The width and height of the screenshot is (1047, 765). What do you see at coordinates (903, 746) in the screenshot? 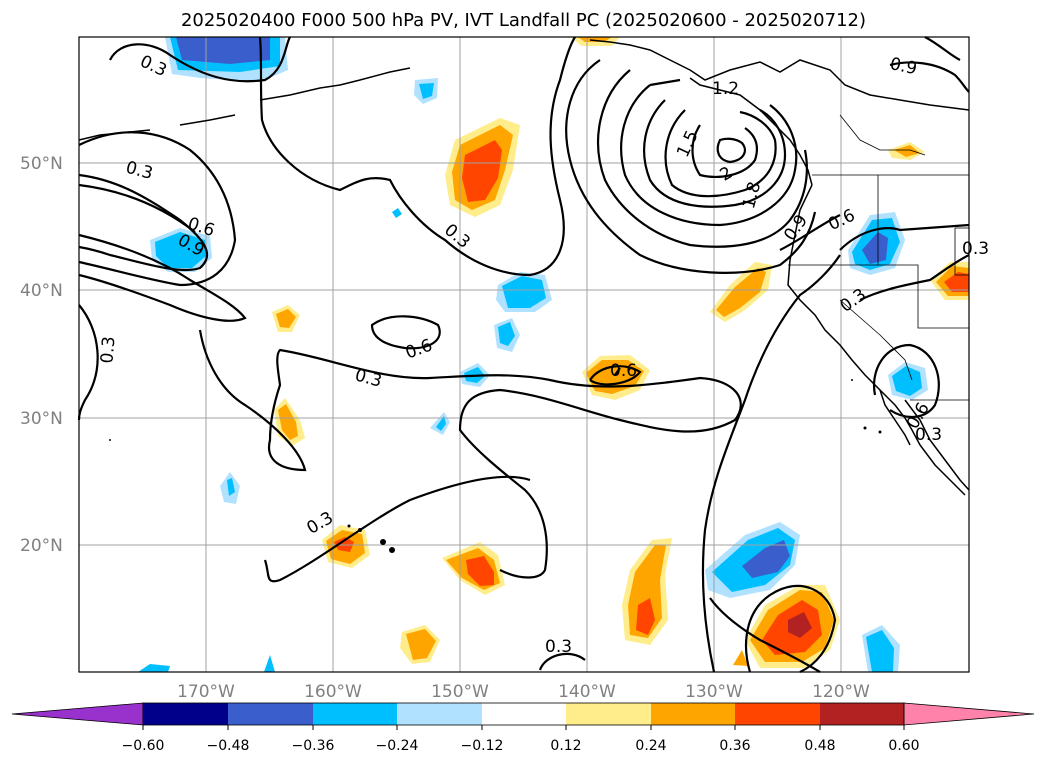
I see `colorbar-tick-label: 0.60` at bounding box center [903, 746].